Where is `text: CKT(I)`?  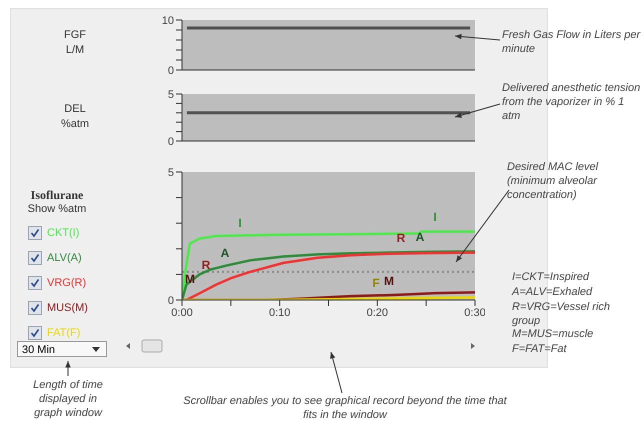 text: CKT(I) is located at coordinates (63, 233).